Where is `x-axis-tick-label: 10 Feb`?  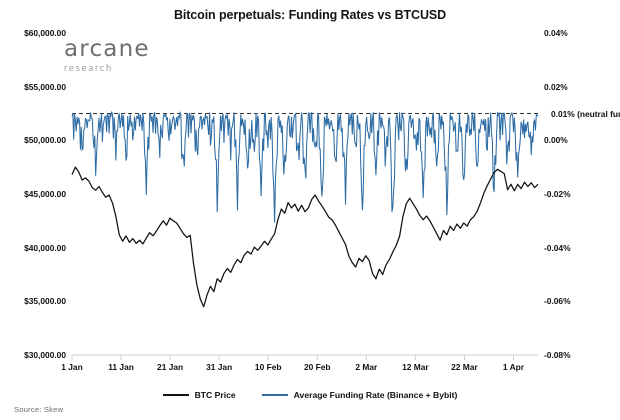
x-axis-tick-label: 10 Feb is located at coordinates (268, 367).